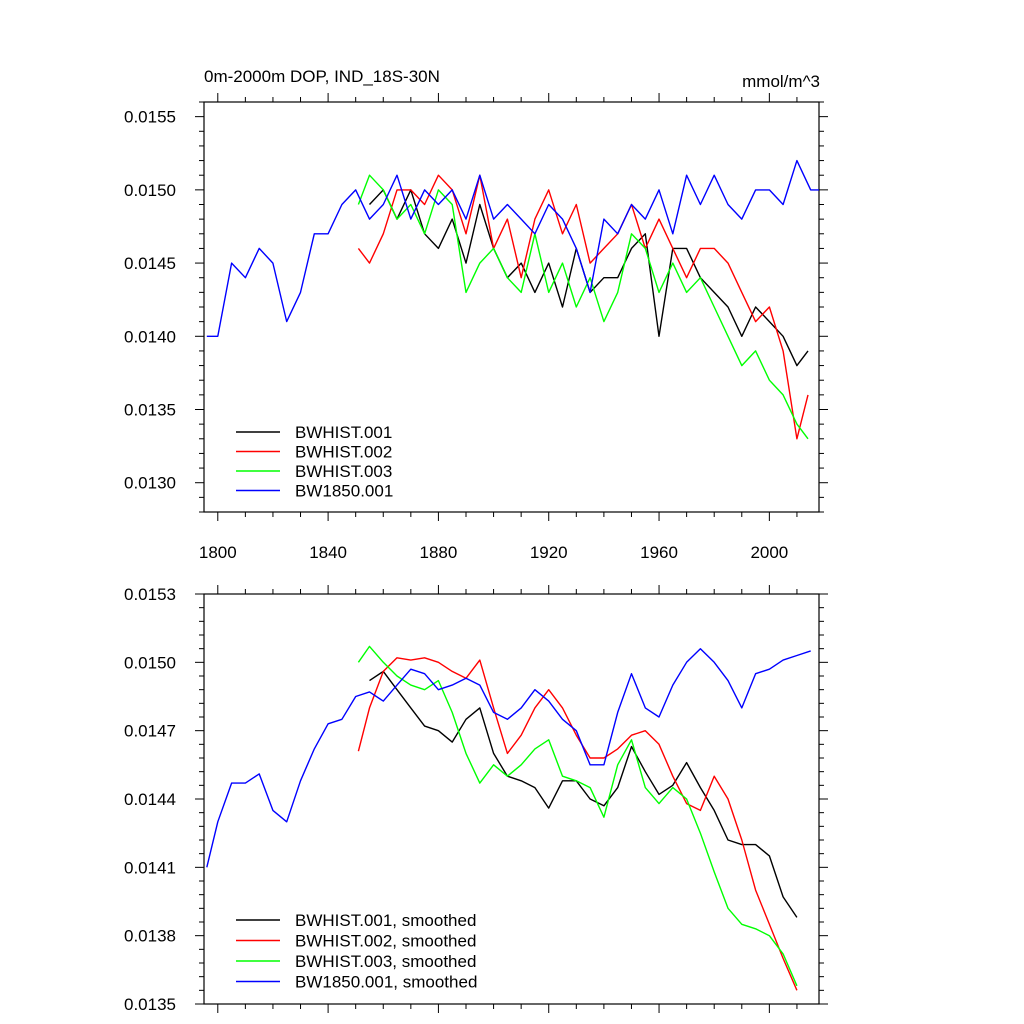 Image resolution: width=1024 pixels, height=1024 pixels. What do you see at coordinates (150, 336) in the screenshot?
I see `y-tick-label: 0.0140` at bounding box center [150, 336].